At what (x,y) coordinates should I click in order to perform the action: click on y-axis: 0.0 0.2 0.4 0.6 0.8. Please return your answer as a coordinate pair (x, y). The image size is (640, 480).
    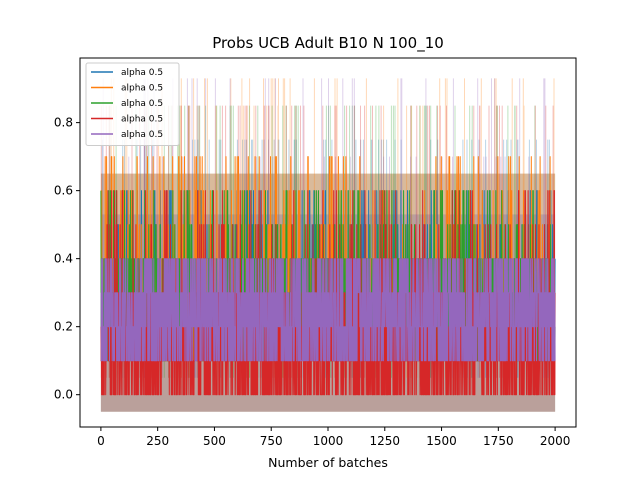
    Looking at the image, I should click on (67, 259).